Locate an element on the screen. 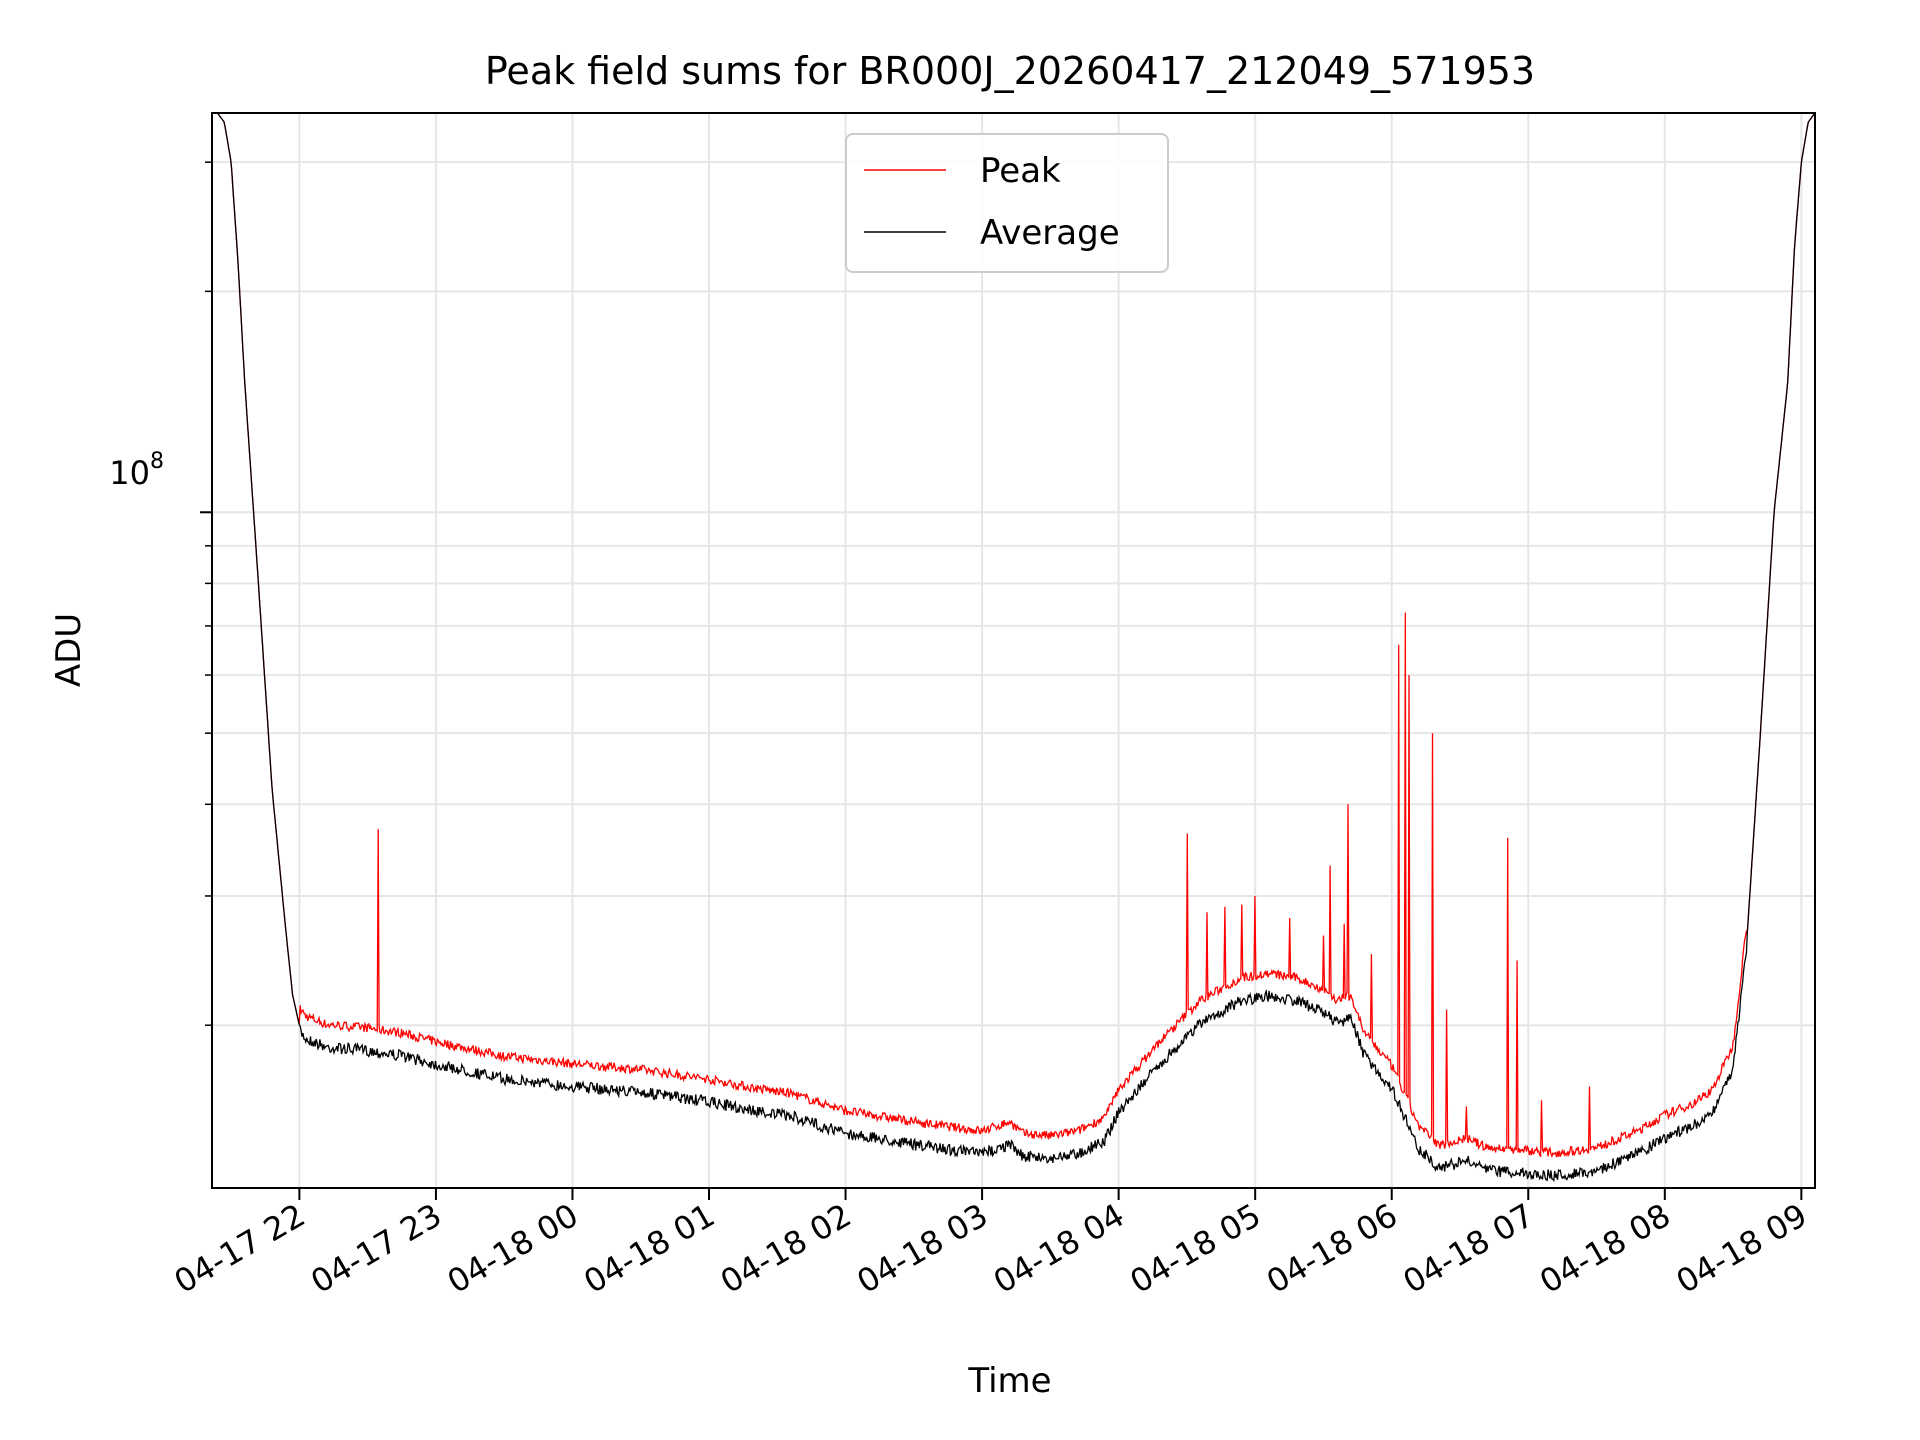  x-tick-label: 04-18 02 is located at coordinates (786, 1248).